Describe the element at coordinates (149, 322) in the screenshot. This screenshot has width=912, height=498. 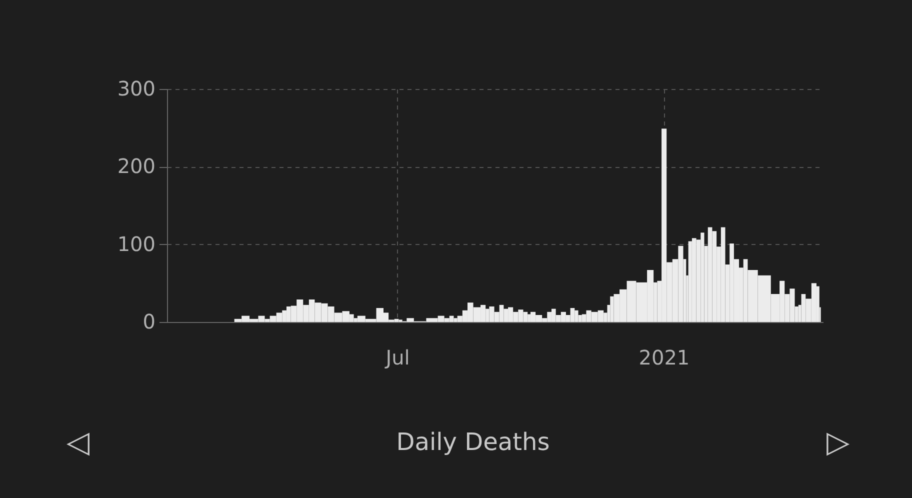
I see `y-tick-label: 0` at that location.